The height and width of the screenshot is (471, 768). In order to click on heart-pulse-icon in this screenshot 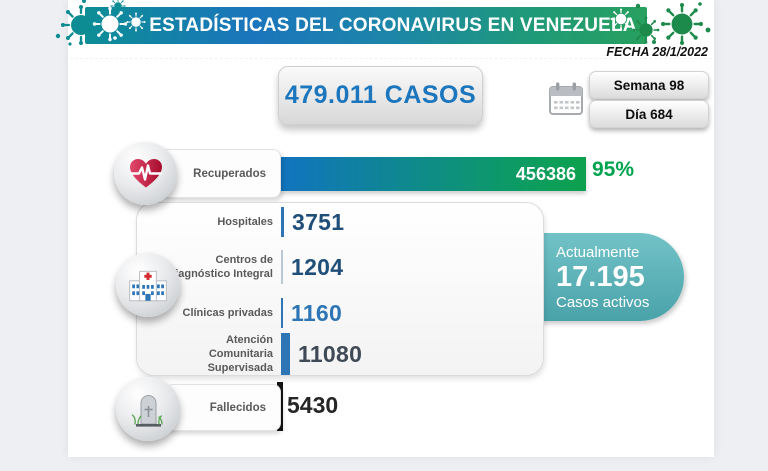, I will do `click(145, 173)`.